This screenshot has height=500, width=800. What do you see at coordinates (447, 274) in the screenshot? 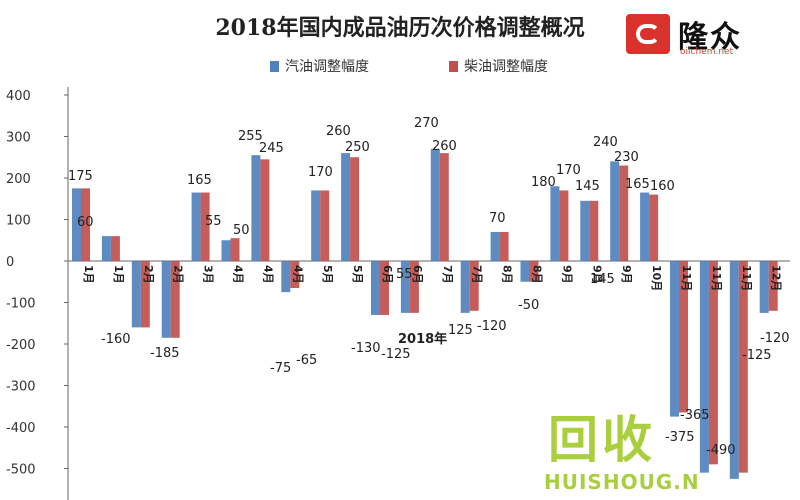
I see `x-tick-label-12: 7月` at bounding box center [447, 274].